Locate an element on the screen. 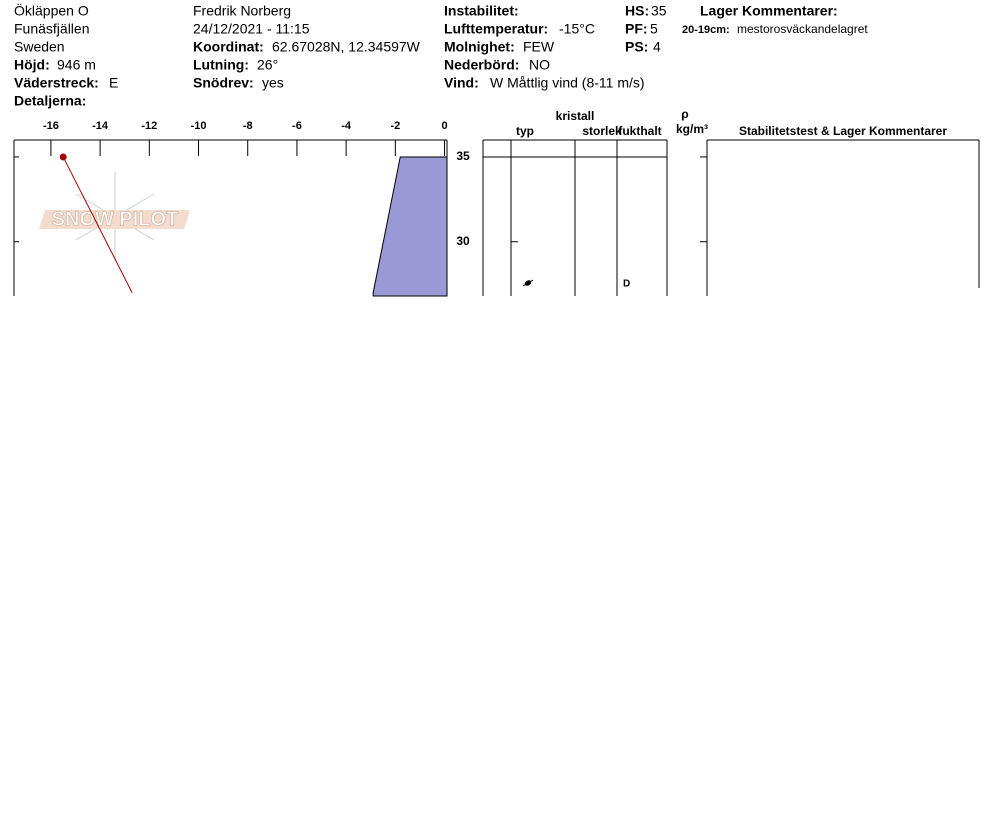 The width and height of the screenshot is (994, 840). value: 5 is located at coordinates (654, 29).